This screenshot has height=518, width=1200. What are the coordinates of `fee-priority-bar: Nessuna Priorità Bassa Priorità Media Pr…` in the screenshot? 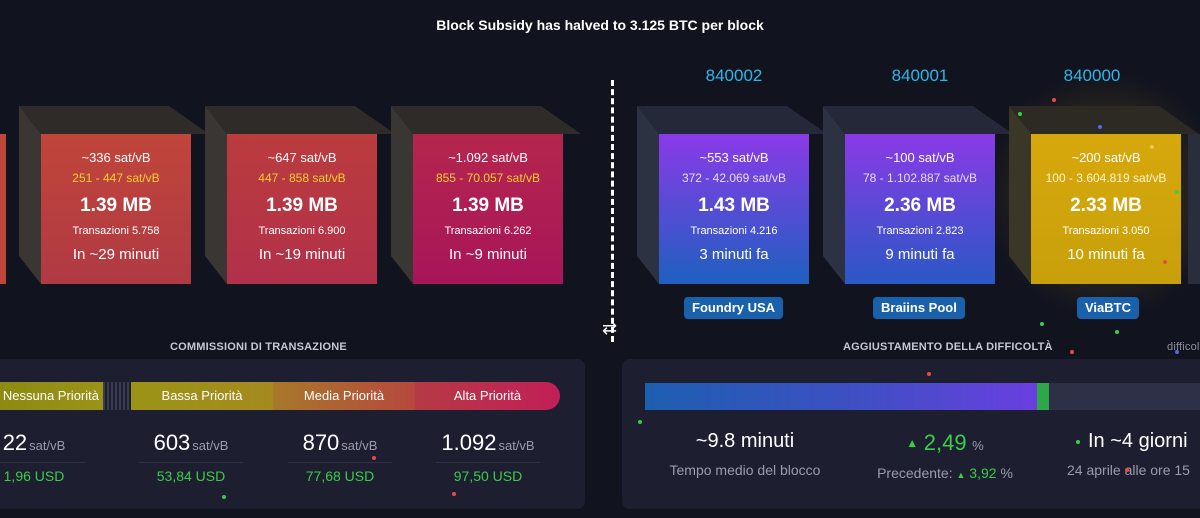 It's located at (280, 396).